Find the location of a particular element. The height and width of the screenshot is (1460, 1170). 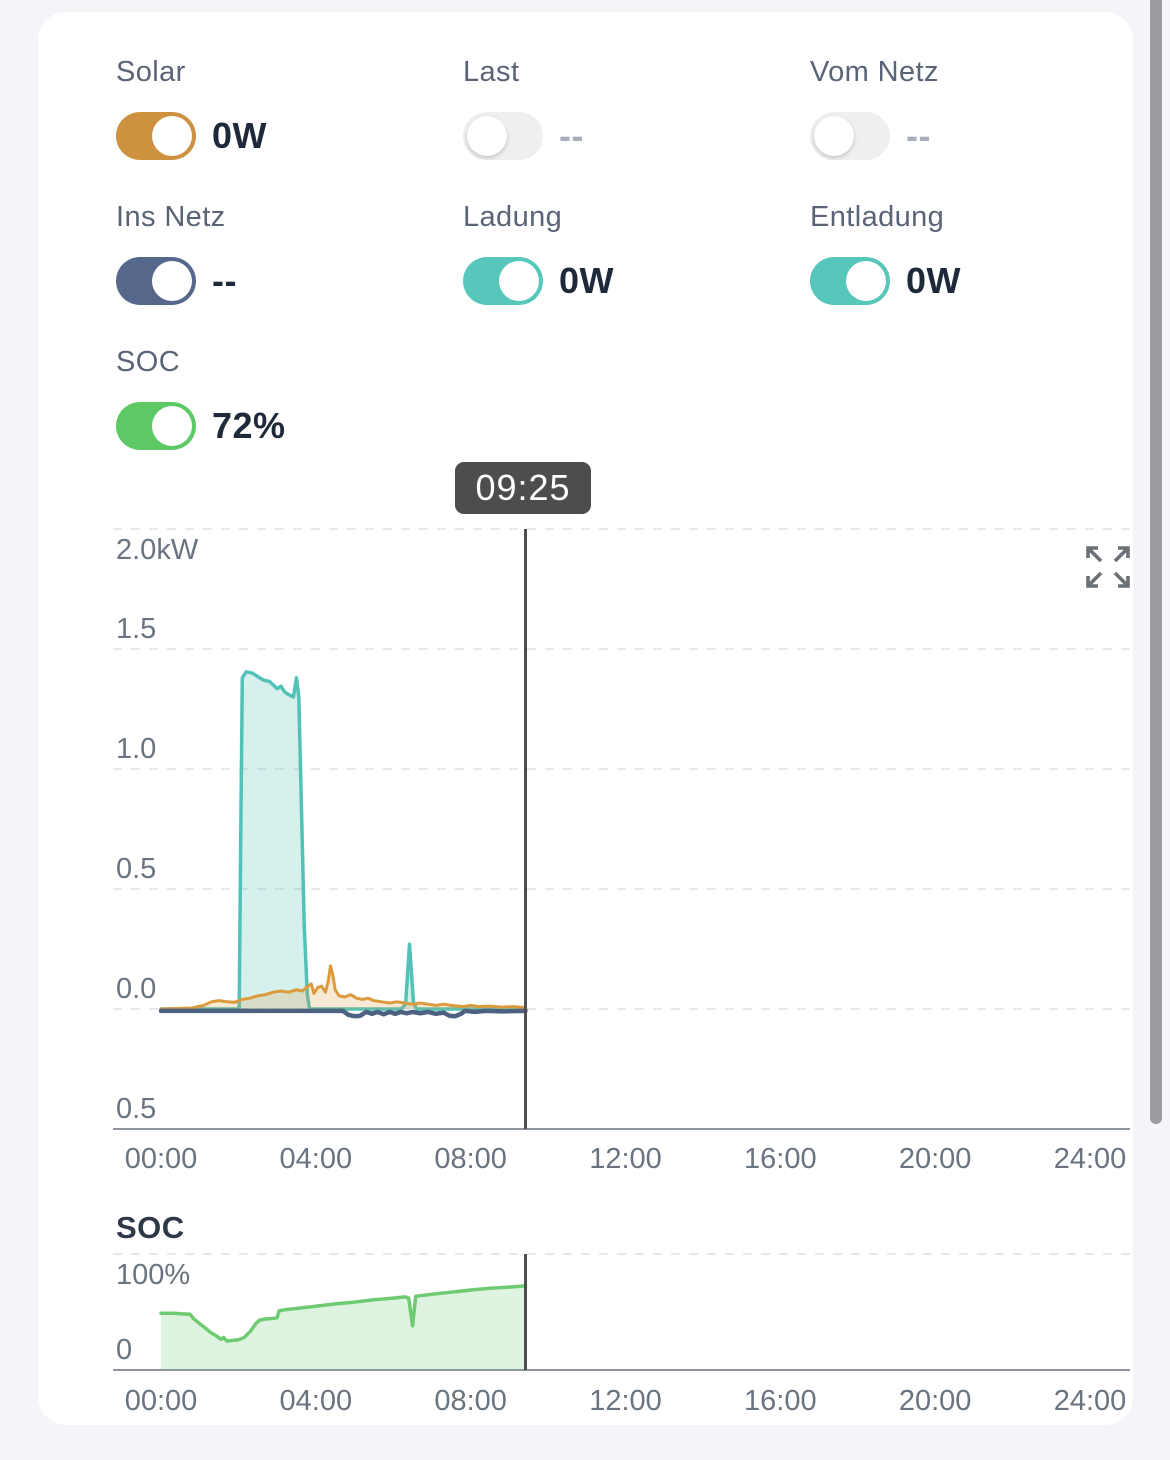

soc-chart is located at coordinates (618, 1315).